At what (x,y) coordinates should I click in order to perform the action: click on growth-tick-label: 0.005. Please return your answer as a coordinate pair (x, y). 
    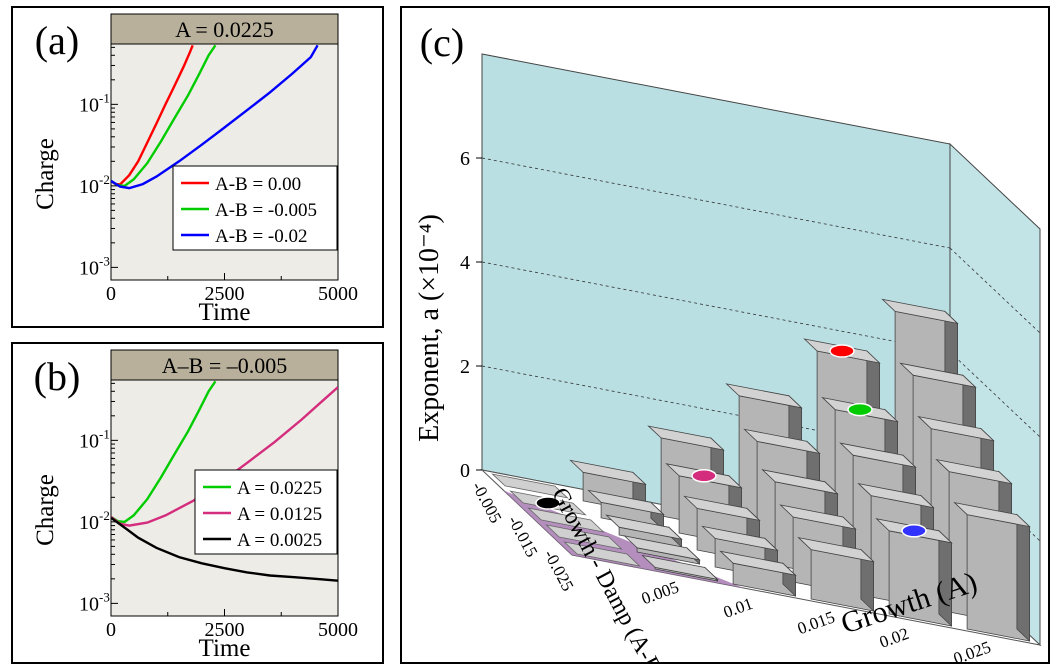
    Looking at the image, I should click on (660, 592).